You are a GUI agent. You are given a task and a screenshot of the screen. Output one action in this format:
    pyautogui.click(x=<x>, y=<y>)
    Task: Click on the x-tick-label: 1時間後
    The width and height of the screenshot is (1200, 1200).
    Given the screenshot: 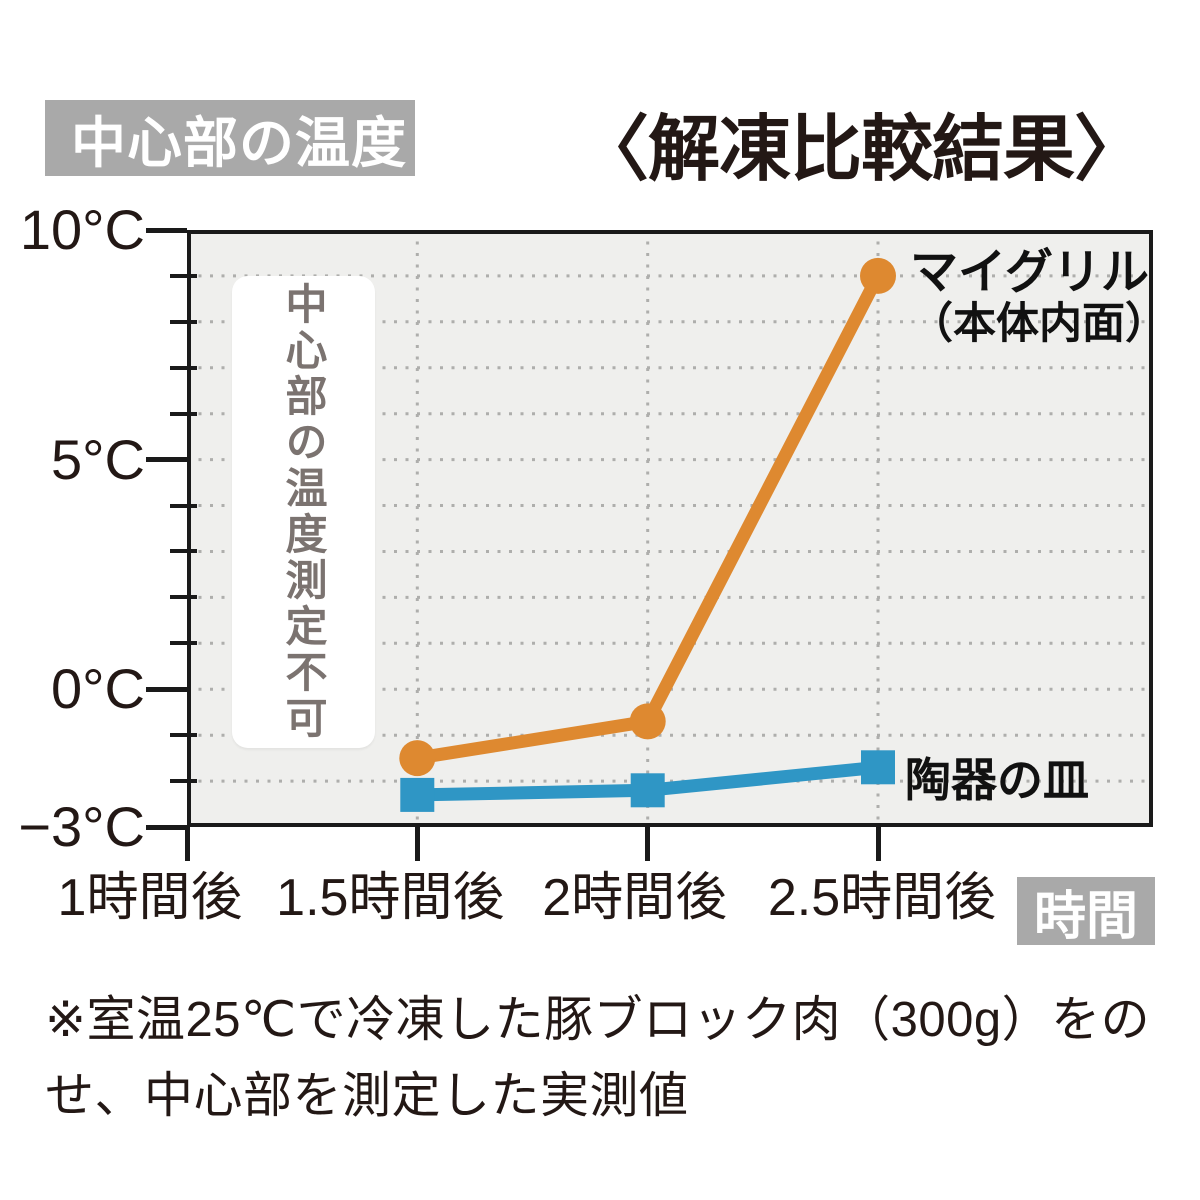 What is the action you would take?
    pyautogui.click(x=150, y=898)
    